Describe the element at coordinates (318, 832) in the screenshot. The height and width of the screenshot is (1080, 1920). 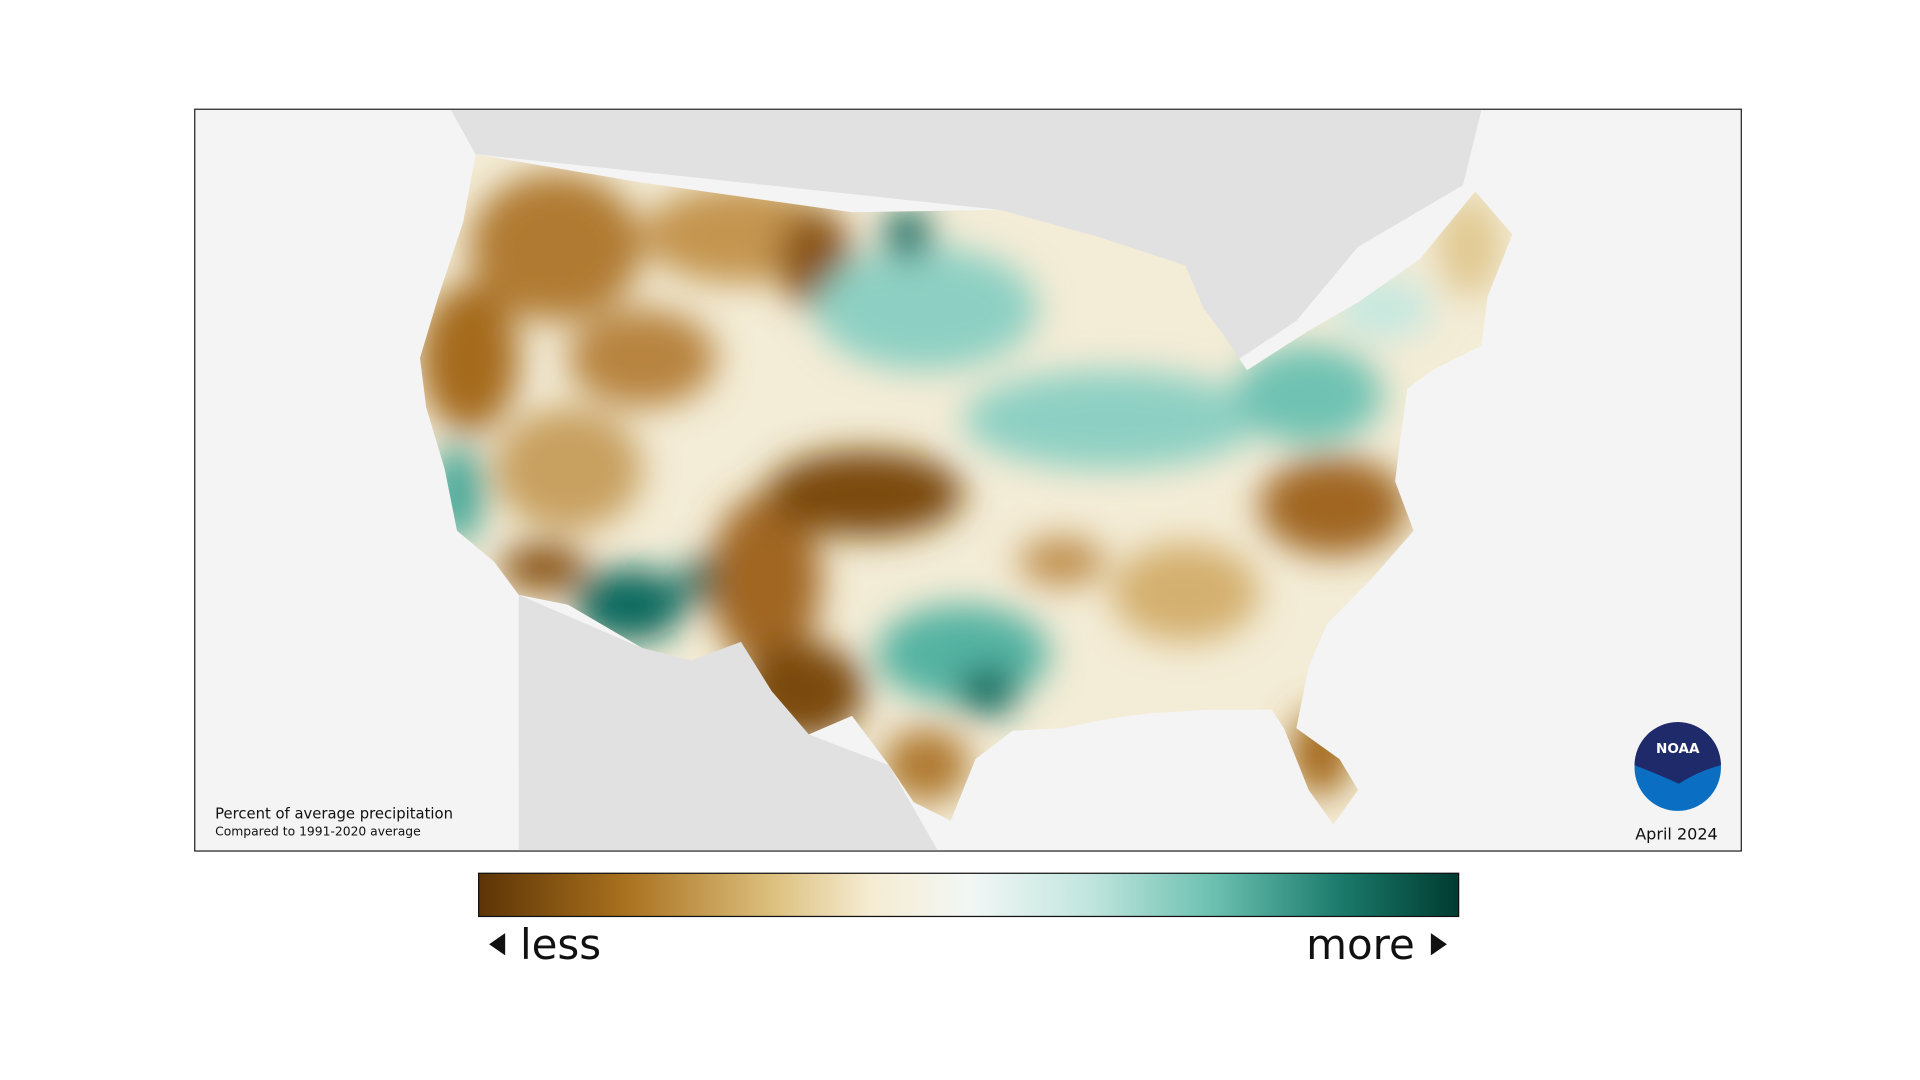
I see `caption-subtitle: Compared to 1991-2020 average` at that location.